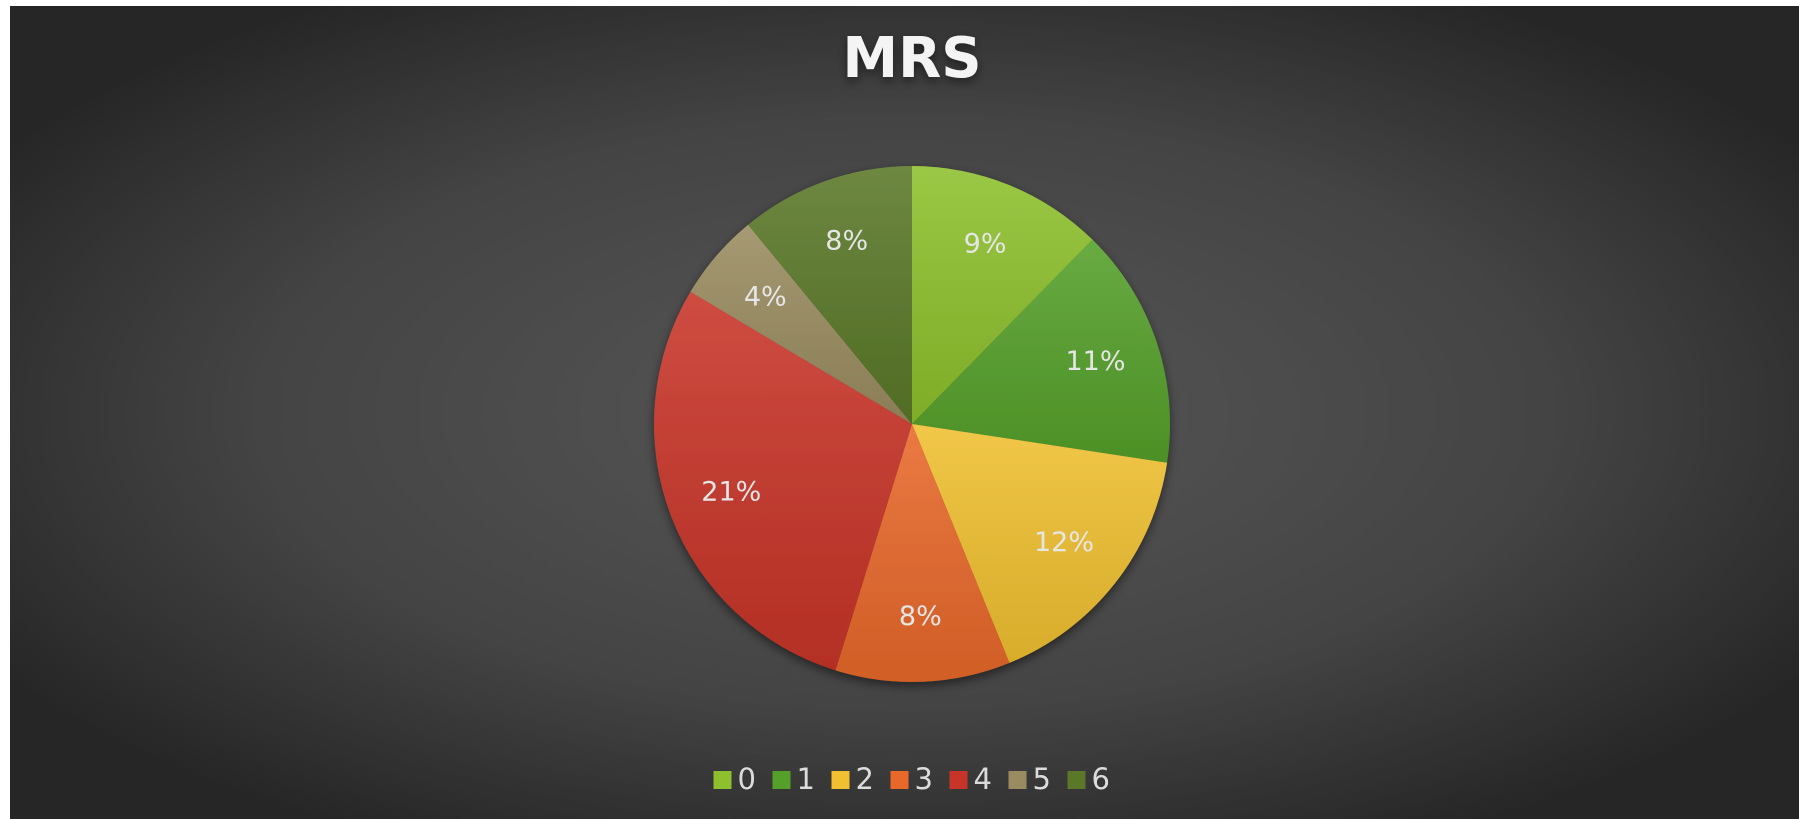 Image resolution: width=1799 pixels, height=819 pixels. What do you see at coordinates (924, 779) in the screenshot?
I see `legend-label: 3` at bounding box center [924, 779].